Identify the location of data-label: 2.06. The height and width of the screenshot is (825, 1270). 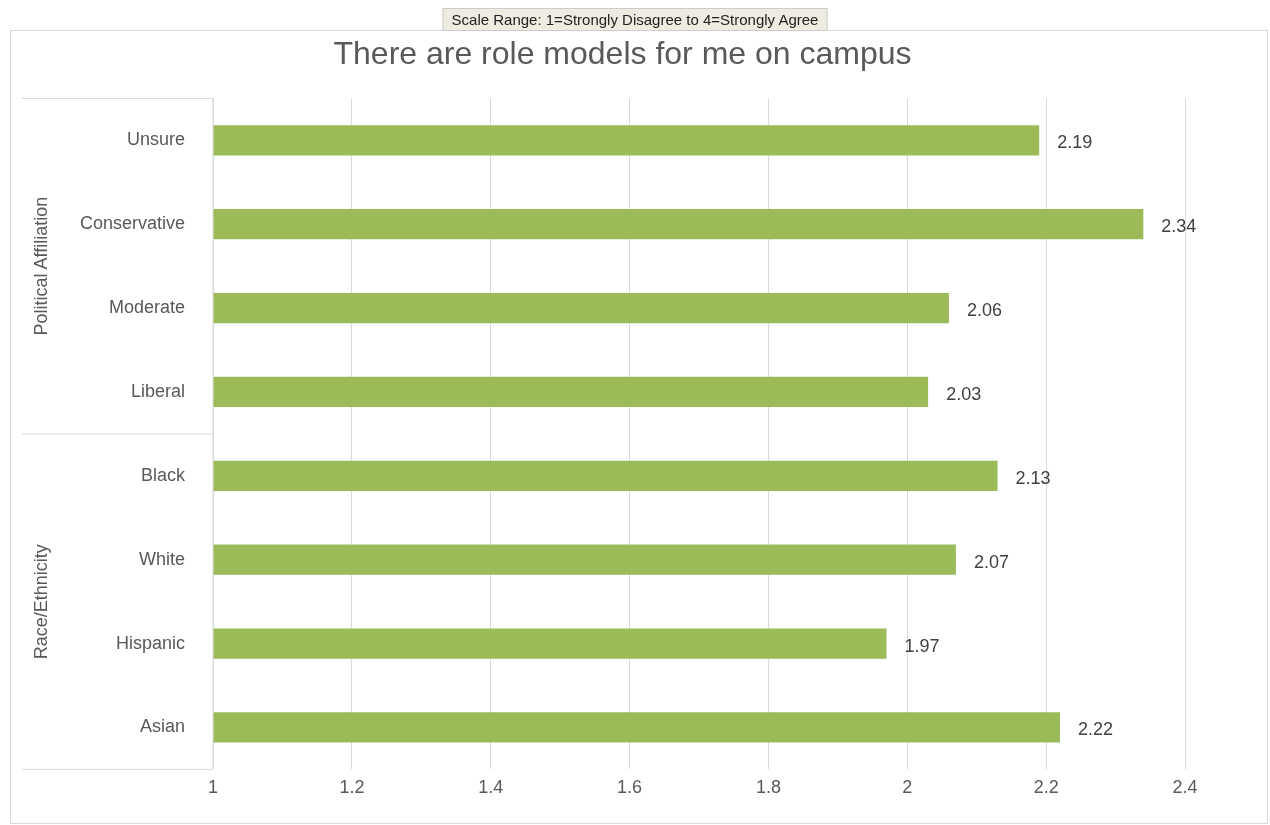
(984, 310).